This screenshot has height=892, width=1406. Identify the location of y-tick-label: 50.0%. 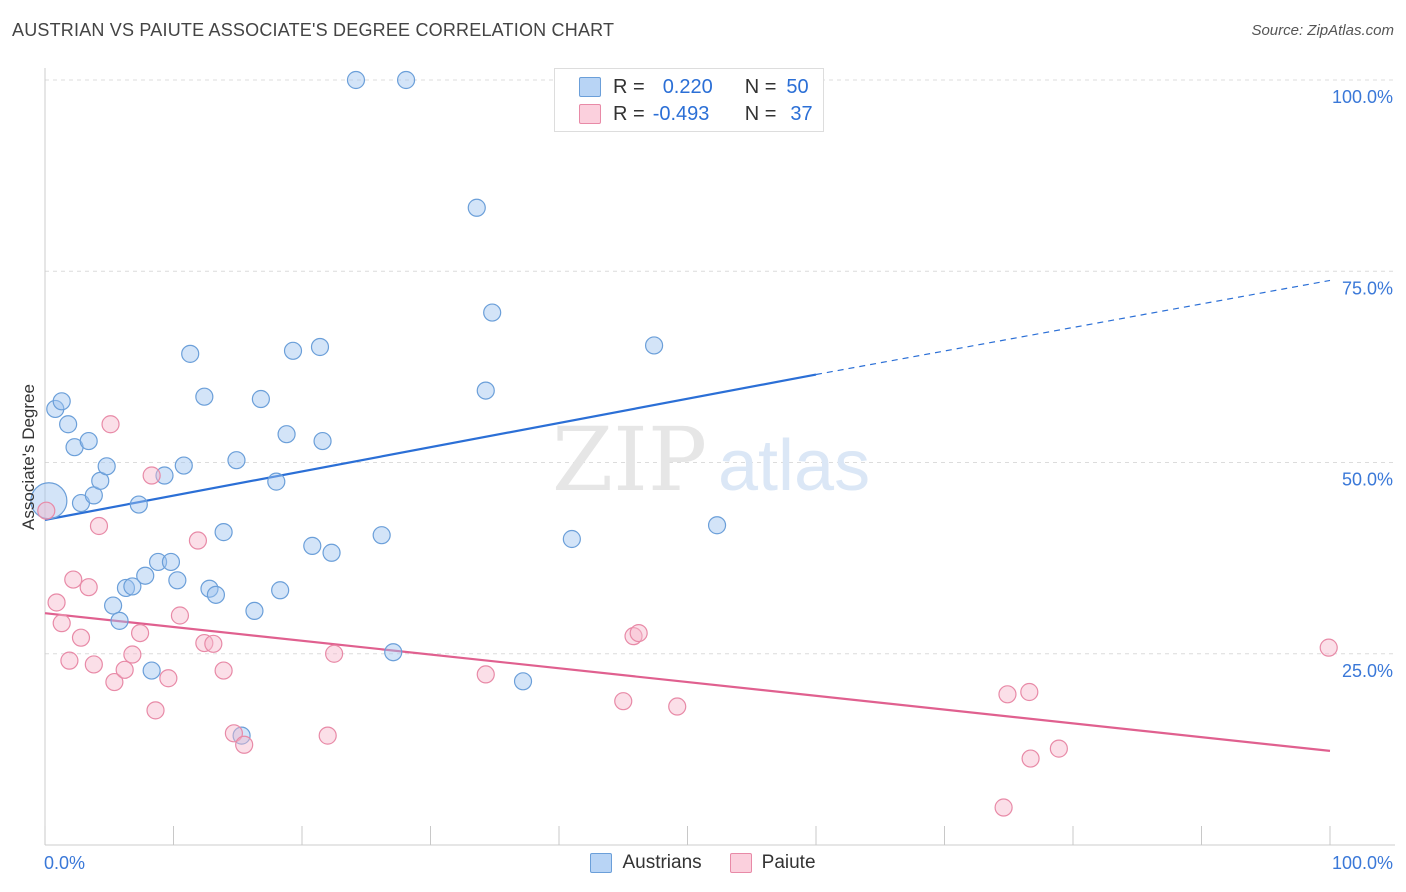
(1367, 480).